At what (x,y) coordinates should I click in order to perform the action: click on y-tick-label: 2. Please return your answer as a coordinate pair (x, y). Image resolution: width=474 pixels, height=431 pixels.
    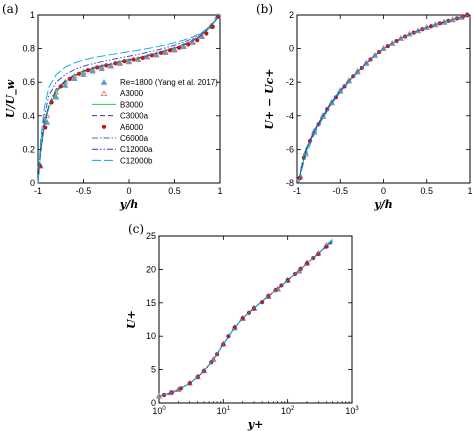
    Looking at the image, I should click on (291, 15).